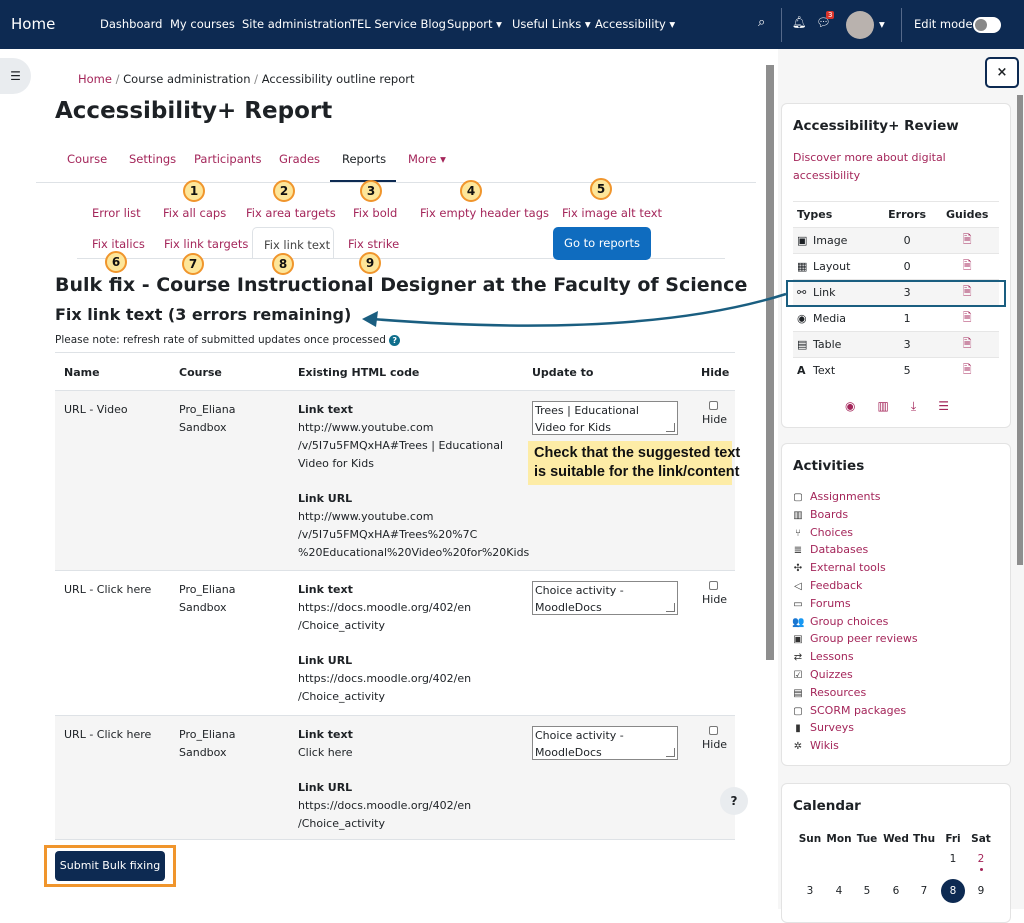 This screenshot has height=923, width=1024. Describe the element at coordinates (187, 79) in the screenshot. I see `breadcrumb-course-admin: Course administration` at that location.